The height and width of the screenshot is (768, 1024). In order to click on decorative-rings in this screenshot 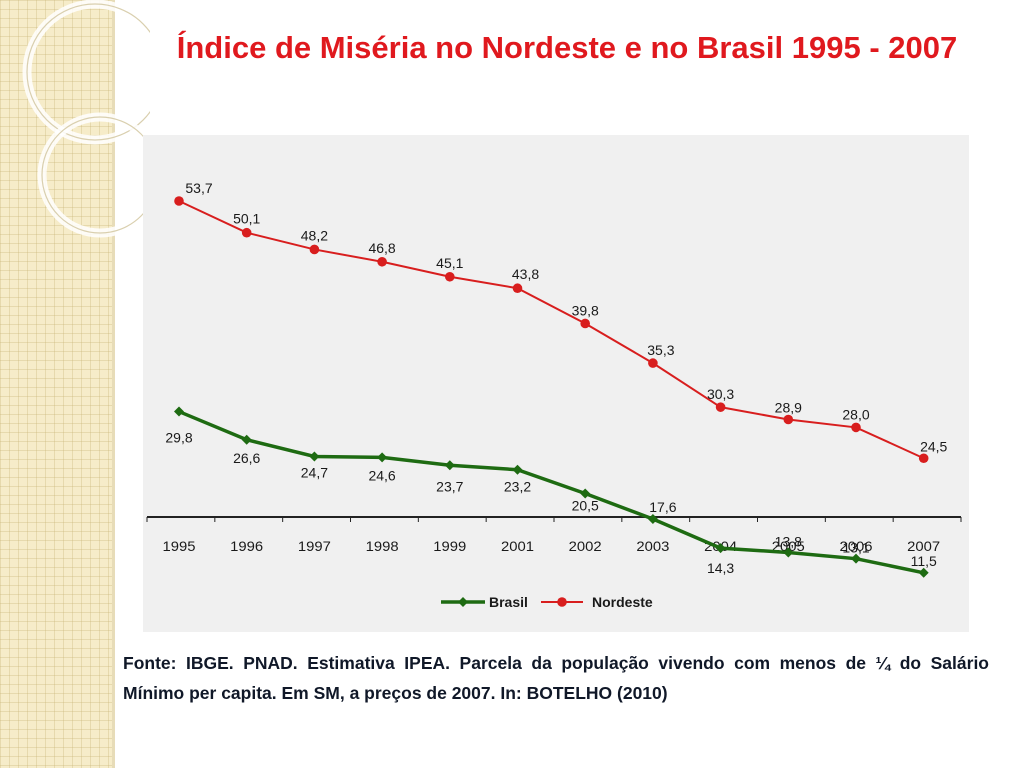, I will do `click(86, 119)`.